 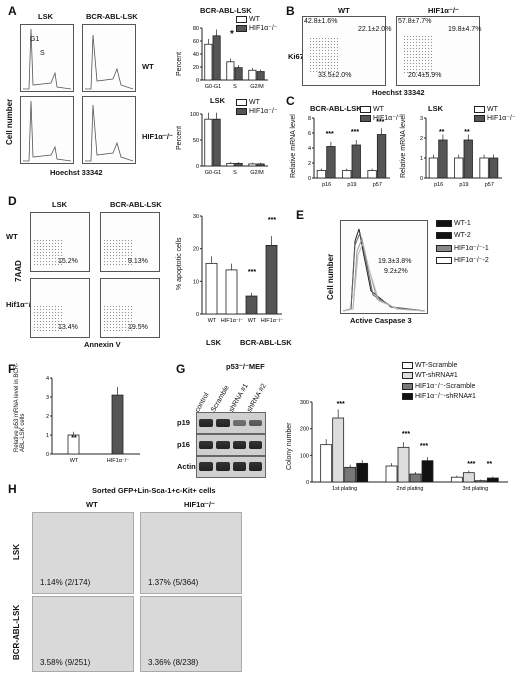 I want to click on h-image-hif-lsk, so click(x=191, y=553).